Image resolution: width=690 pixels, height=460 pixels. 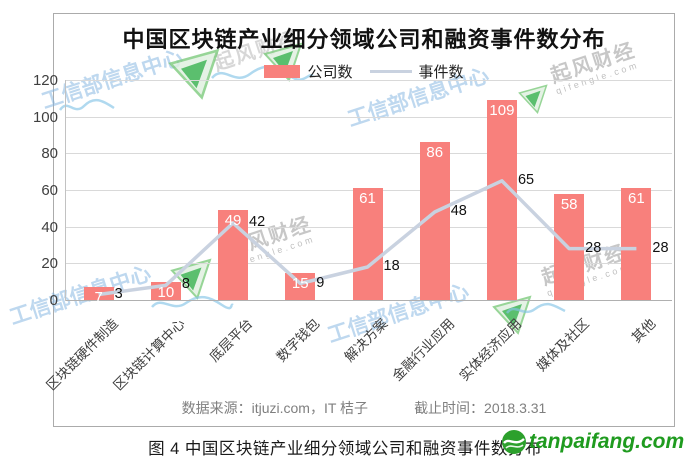 I want to click on x-category-label: 实体经济应用, so click(x=490, y=349).